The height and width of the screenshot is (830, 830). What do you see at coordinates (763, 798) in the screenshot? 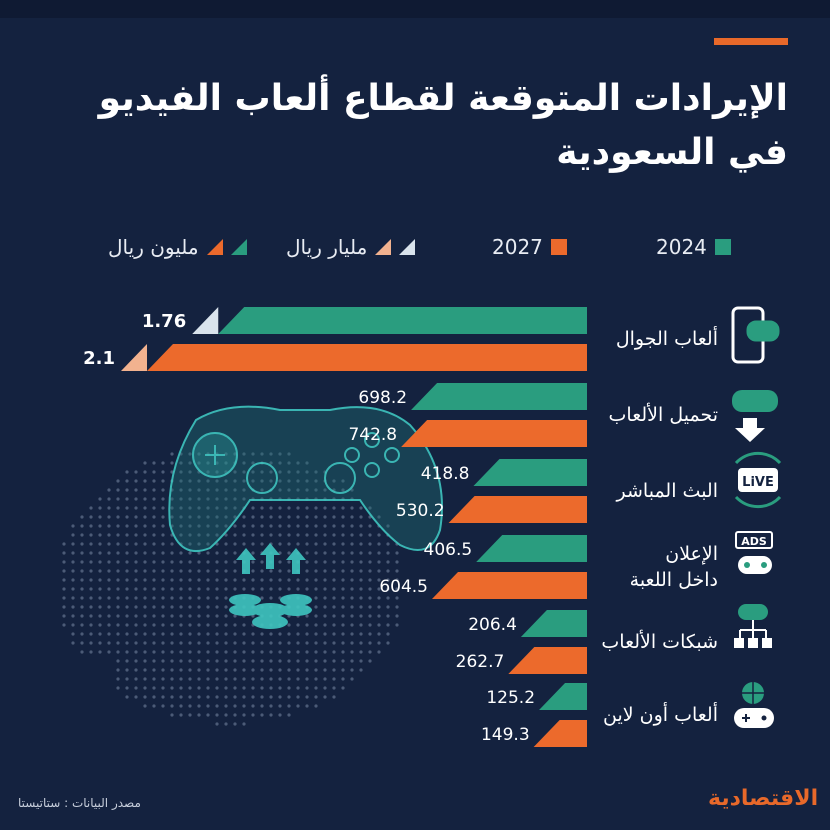
I see `brand-logo: الاقتصادية` at bounding box center [763, 798].